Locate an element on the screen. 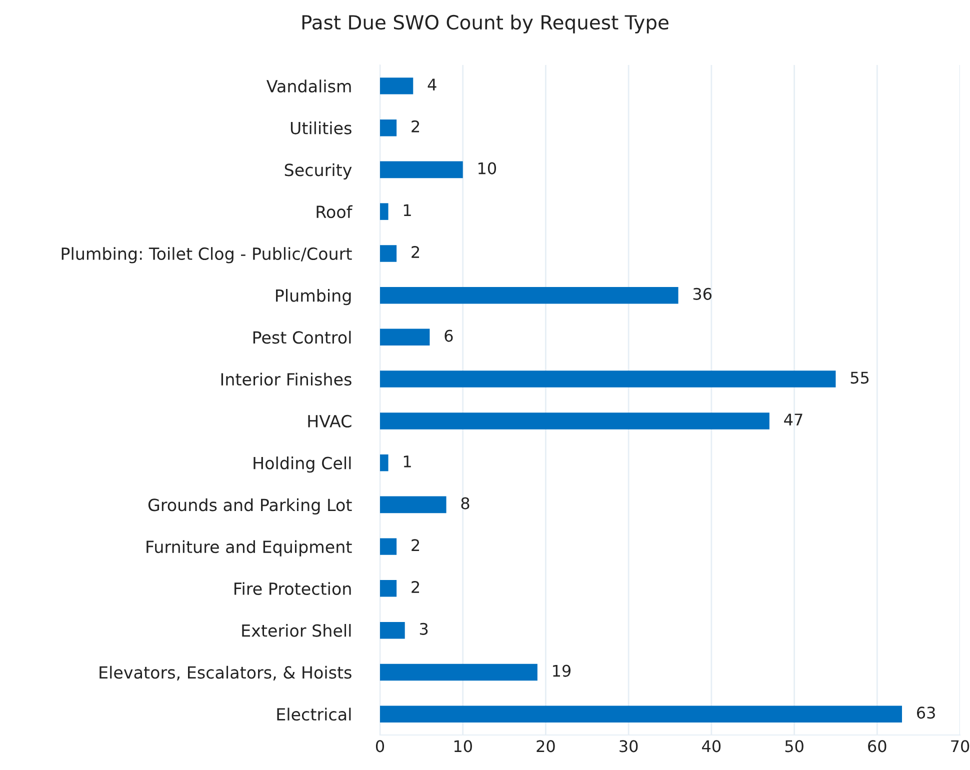 The width and height of the screenshot is (970, 770). y-tick-label: Fire Protection is located at coordinates (292, 589).